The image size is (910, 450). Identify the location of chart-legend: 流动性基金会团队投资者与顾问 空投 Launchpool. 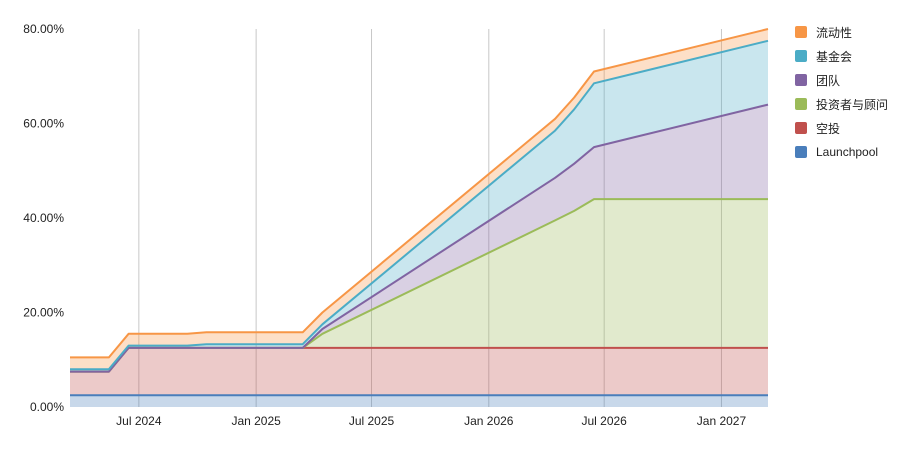
(841, 92).